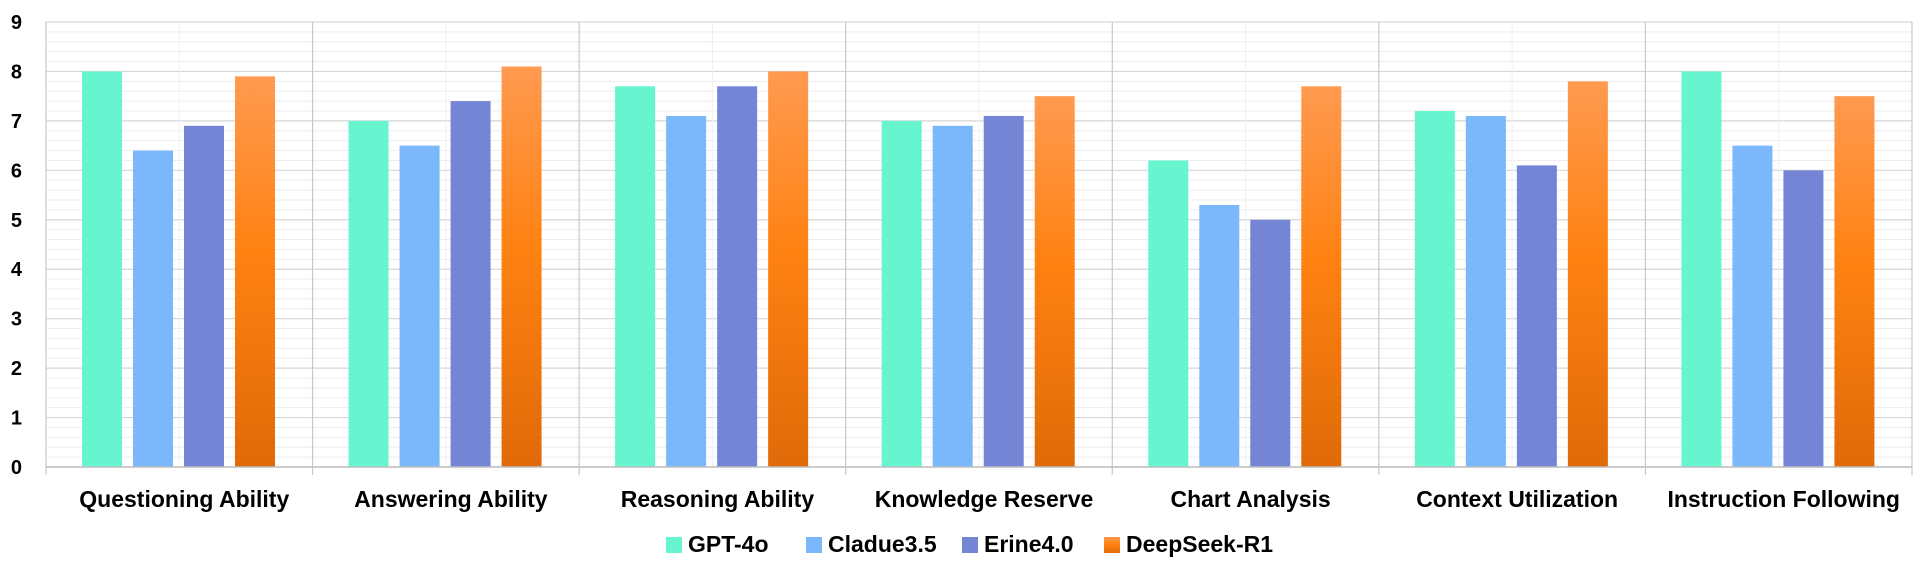  Describe the element at coordinates (984, 499) in the screenshot. I see `category-label: Knowledge Reserve` at that location.